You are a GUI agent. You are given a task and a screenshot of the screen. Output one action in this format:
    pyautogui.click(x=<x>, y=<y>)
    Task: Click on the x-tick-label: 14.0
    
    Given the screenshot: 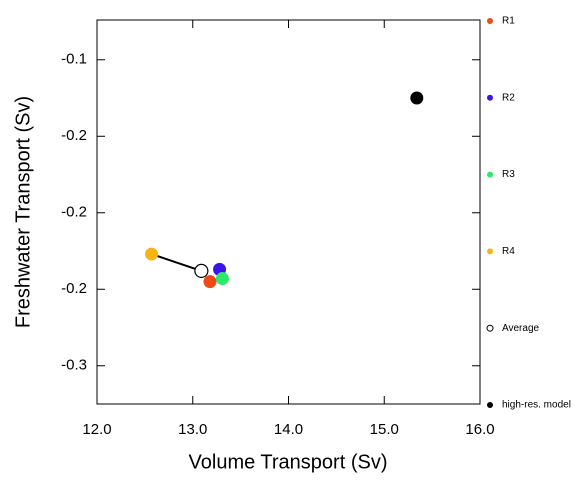 What is the action you would take?
    pyautogui.click(x=288, y=429)
    